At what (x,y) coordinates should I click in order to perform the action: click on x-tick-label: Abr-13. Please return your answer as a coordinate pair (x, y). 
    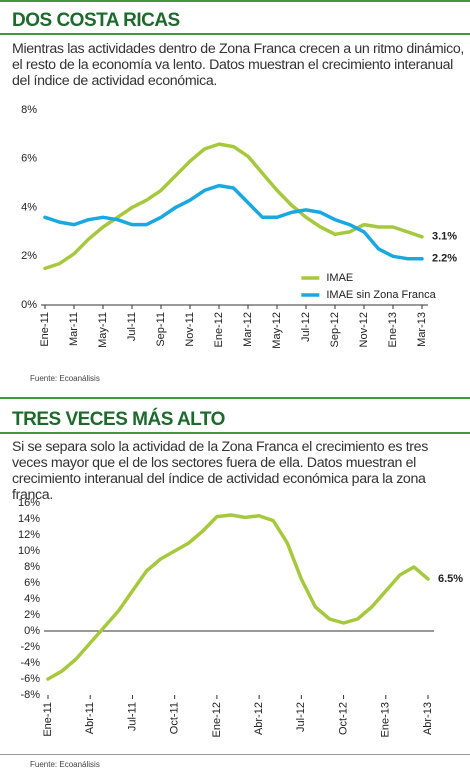
    Looking at the image, I should click on (428, 718).